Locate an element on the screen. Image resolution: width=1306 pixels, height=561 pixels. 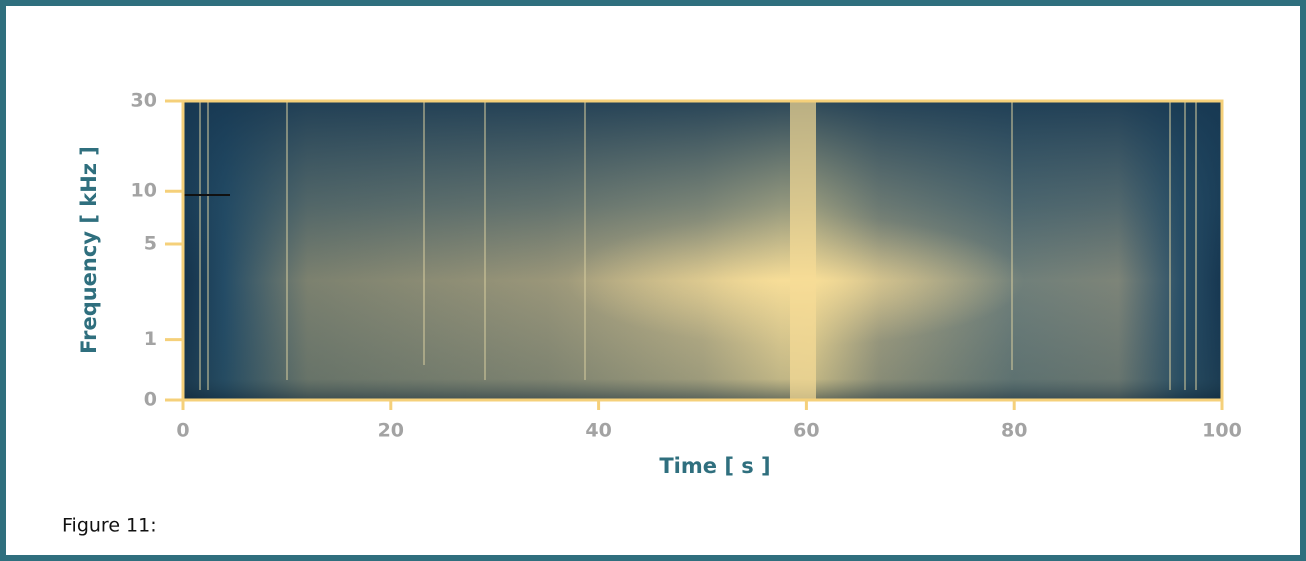
y-axis-title: Frequency [ kHz ] is located at coordinates (89, 250).